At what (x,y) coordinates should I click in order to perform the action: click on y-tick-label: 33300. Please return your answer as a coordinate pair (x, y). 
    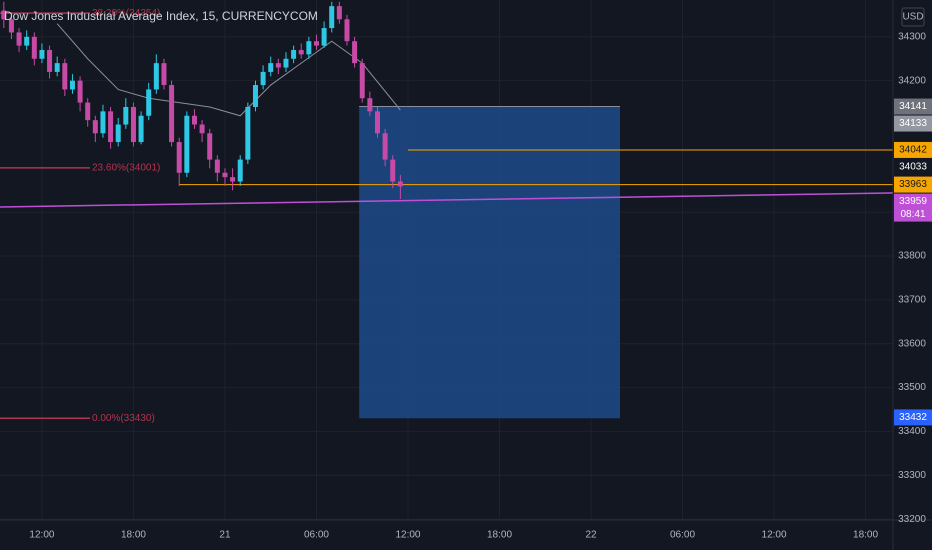
    Looking at the image, I should click on (912, 475).